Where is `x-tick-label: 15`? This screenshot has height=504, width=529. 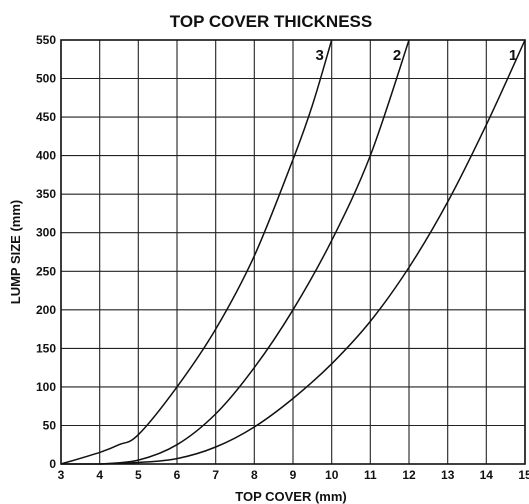 x-tick-label: 15 is located at coordinates (523, 475).